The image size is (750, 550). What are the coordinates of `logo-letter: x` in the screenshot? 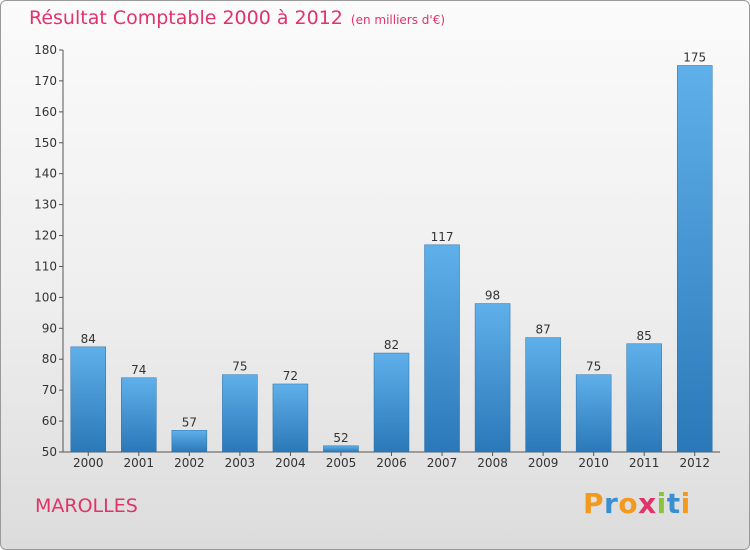 It's located at (647, 503).